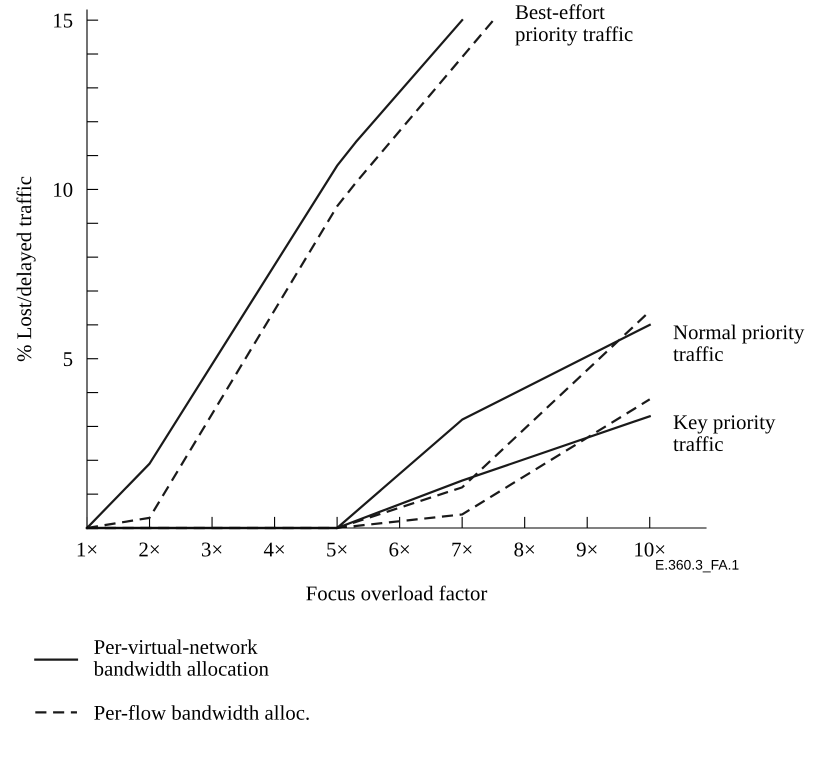  What do you see at coordinates (274, 549) in the screenshot?
I see `x-tick-label: 4×` at bounding box center [274, 549].